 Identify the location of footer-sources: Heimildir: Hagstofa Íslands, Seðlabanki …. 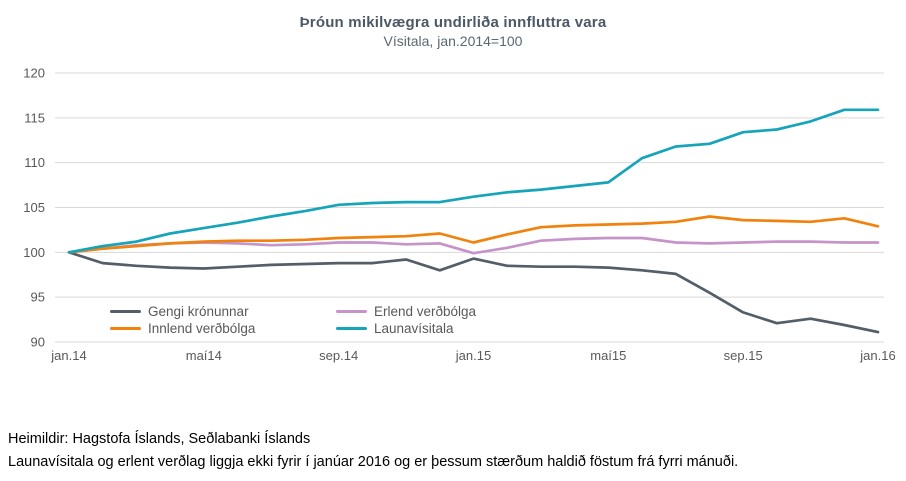
(159, 439).